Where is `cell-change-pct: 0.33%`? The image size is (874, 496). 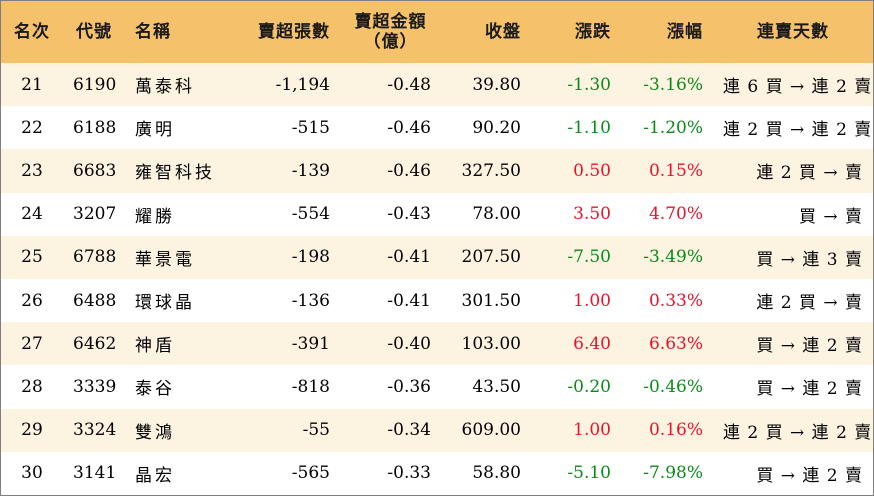 cell-change-pct: 0.33% is located at coordinates (675, 300).